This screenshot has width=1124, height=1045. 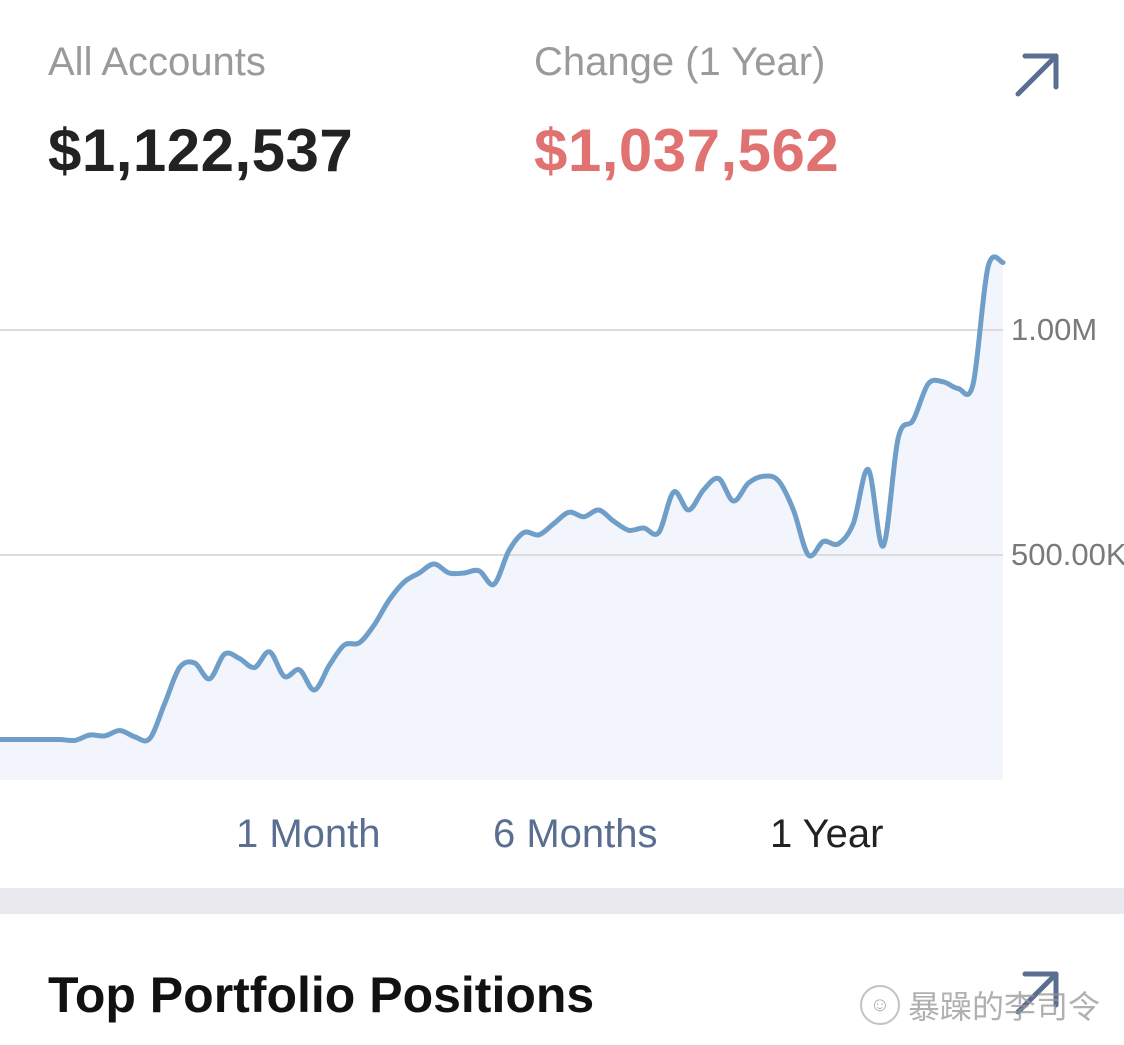 What do you see at coordinates (201, 150) in the screenshot?
I see `all-accounts-value: $1,122,537` at bounding box center [201, 150].